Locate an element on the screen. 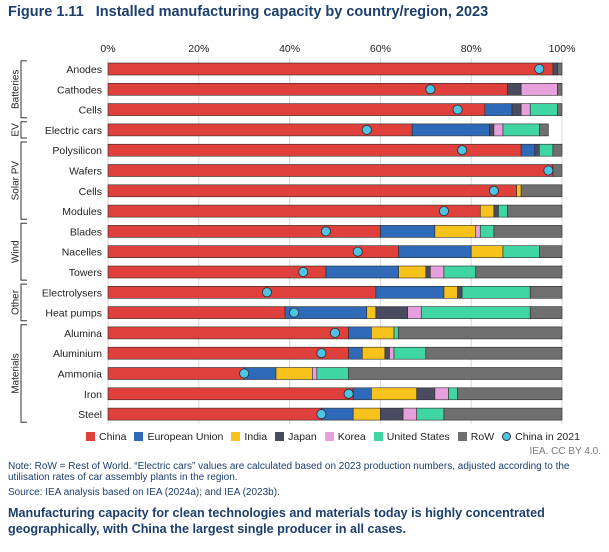  x-tick-label: 80% is located at coordinates (471, 49).